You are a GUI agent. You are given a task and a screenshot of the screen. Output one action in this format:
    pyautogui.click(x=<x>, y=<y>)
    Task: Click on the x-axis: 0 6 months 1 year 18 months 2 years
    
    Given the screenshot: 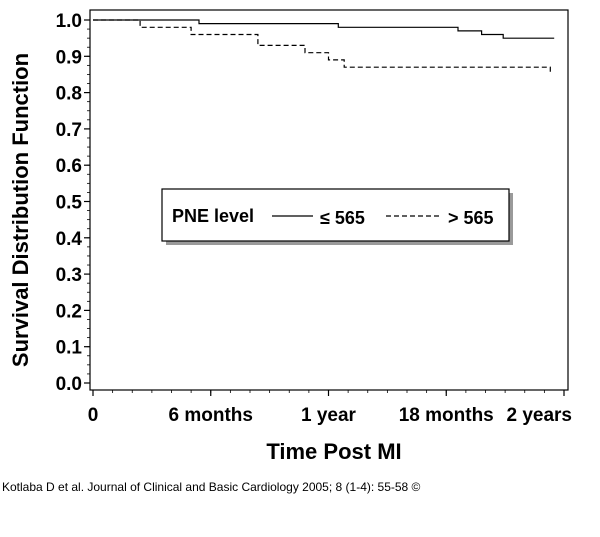 What is the action you would take?
    pyautogui.click(x=330, y=408)
    